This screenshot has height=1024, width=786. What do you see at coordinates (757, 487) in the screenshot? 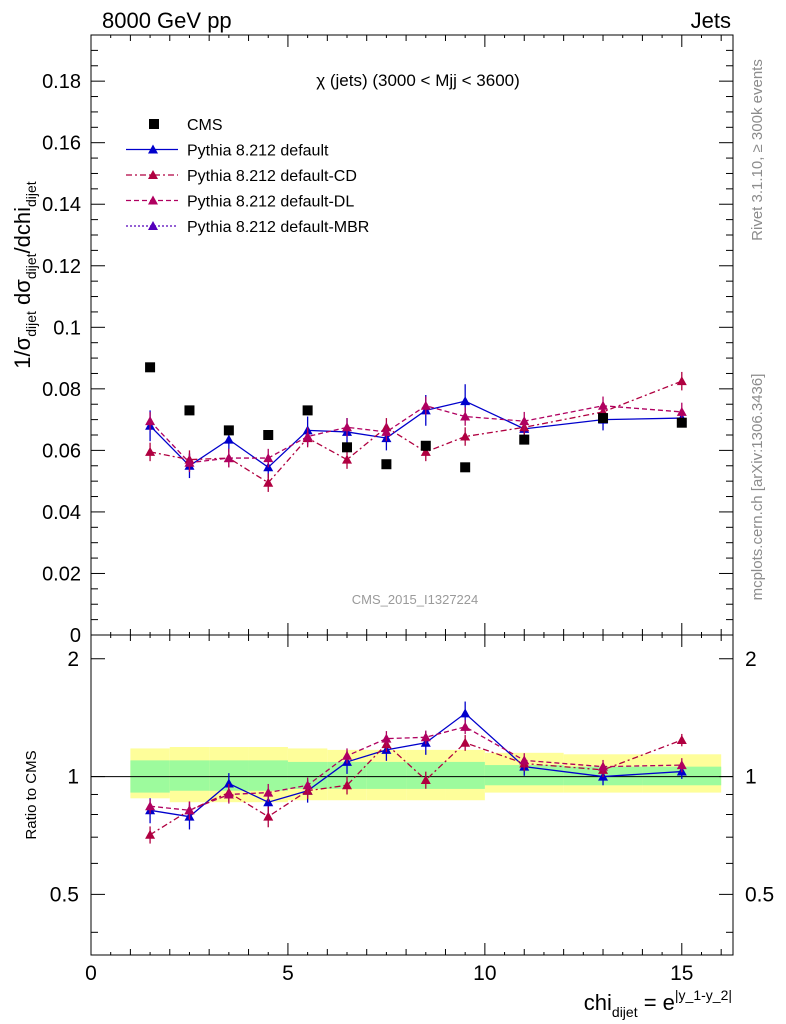
I see `mcplots-reference-label: mcplots.cern.ch [arXiv:1306.3436]` at bounding box center [757, 487].